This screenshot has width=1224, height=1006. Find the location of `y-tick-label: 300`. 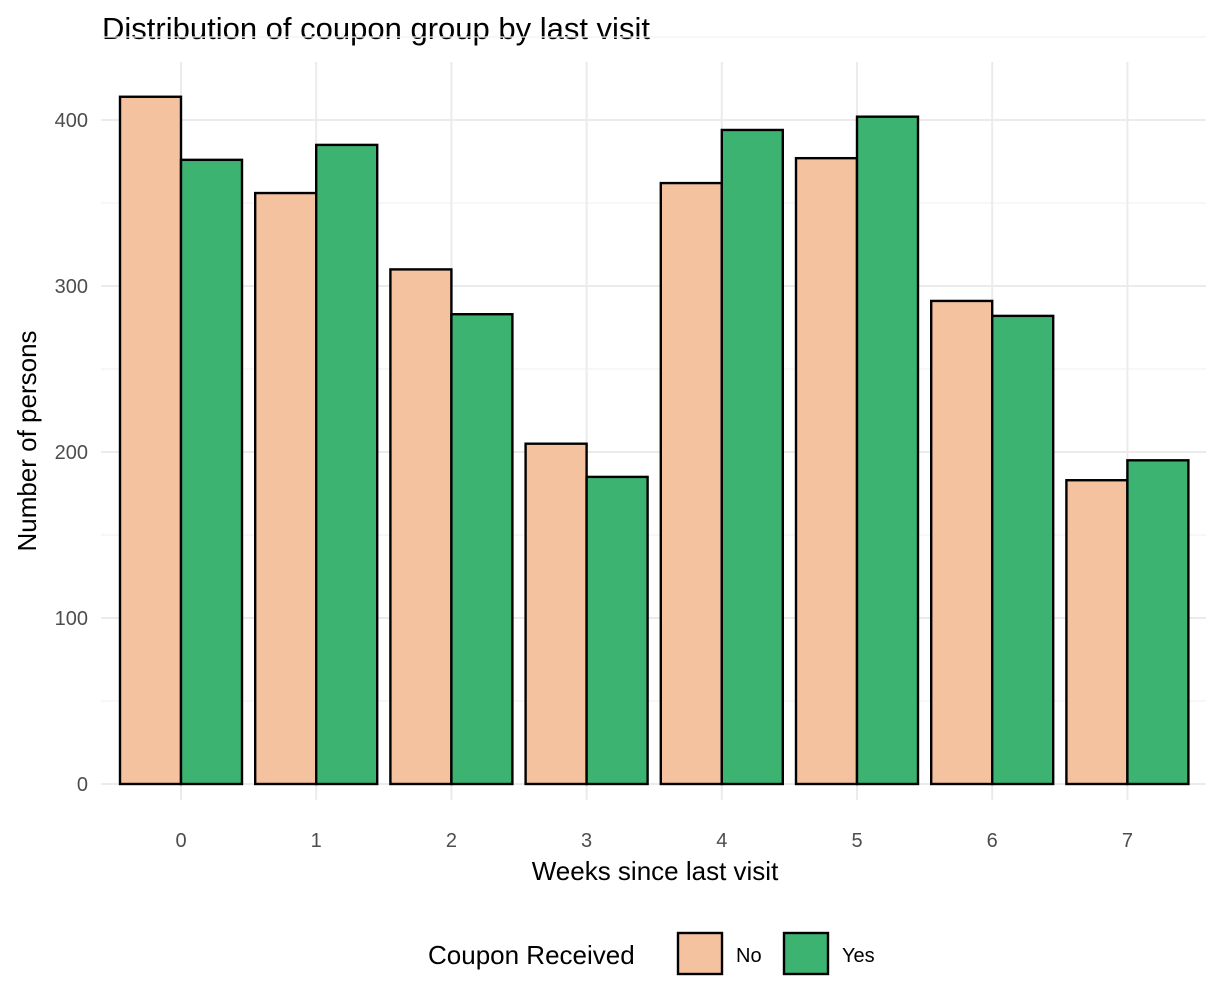

y-tick-label: 300 is located at coordinates (71, 287).